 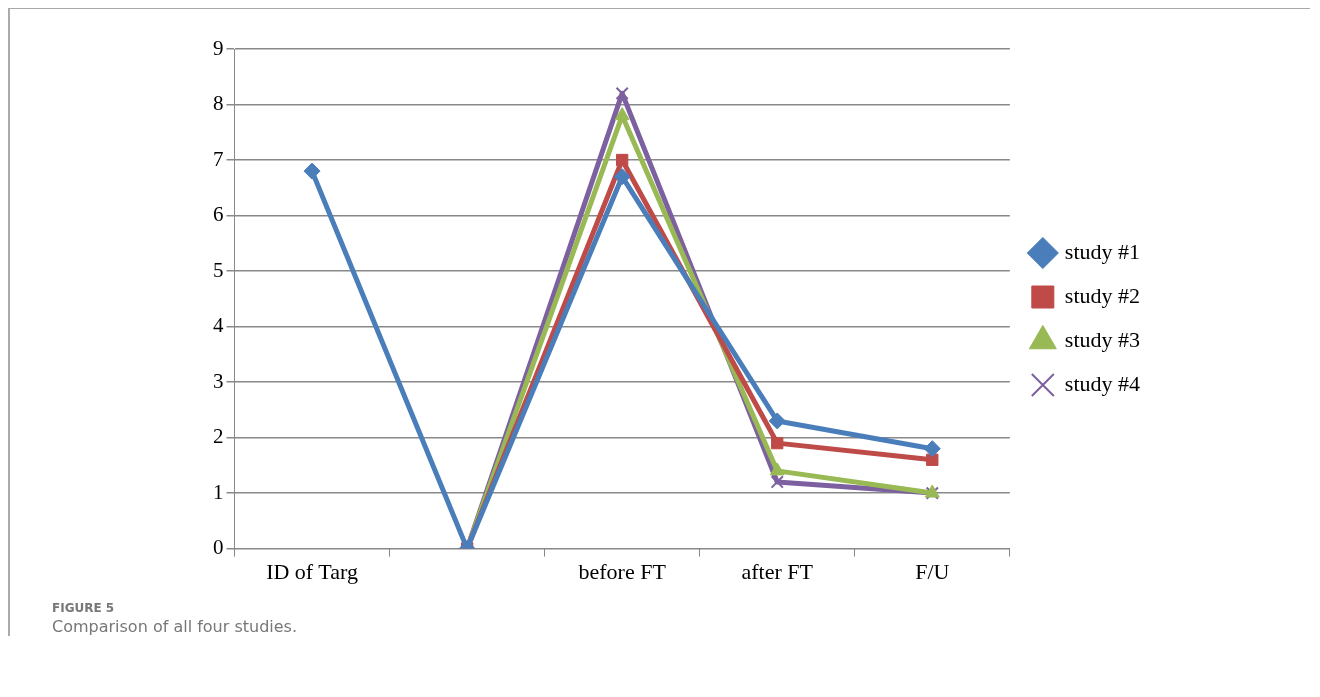 What do you see at coordinates (1102, 251) in the screenshot?
I see `legend-label: study #1` at bounding box center [1102, 251].